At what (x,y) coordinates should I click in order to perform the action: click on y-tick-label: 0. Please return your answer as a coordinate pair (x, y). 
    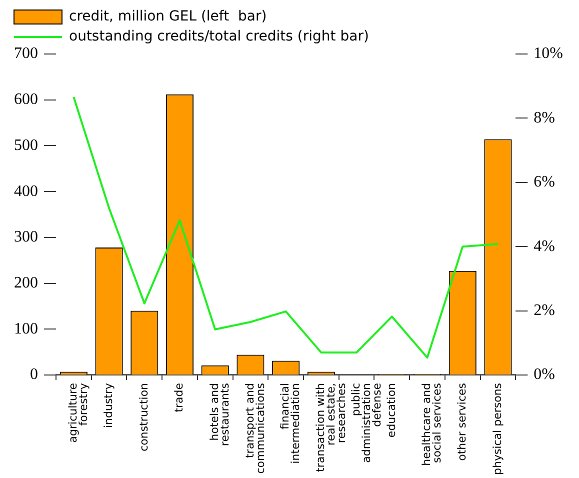
    Looking at the image, I should click on (34, 375).